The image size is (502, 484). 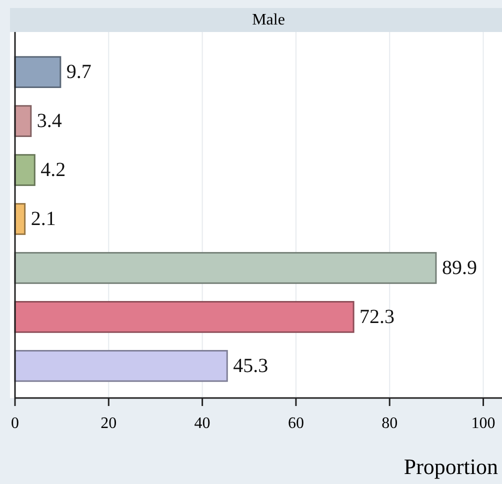 What do you see at coordinates (268, 20) in the screenshot?
I see `chart-title: Male` at bounding box center [268, 20].